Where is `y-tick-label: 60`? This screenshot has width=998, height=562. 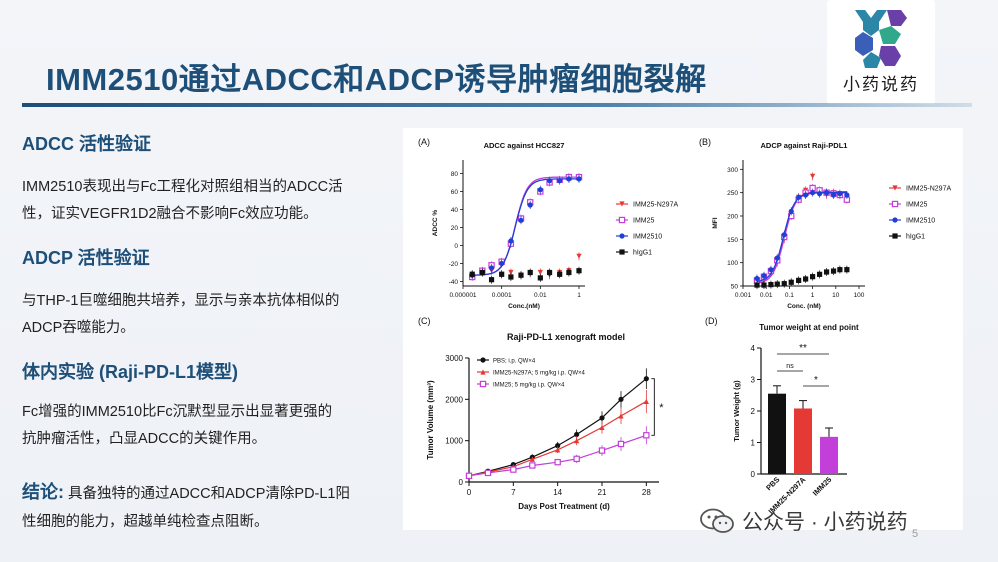 y-tick-label: 60 is located at coordinates (455, 192).